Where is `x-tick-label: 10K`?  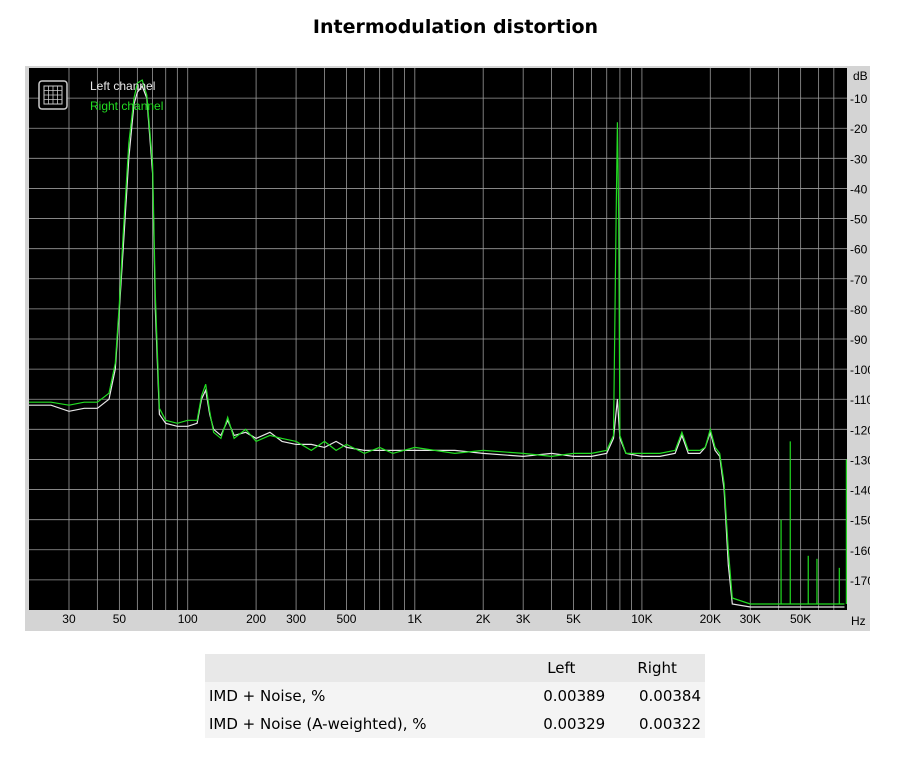
x-tick-label: 10K is located at coordinates (641, 619).